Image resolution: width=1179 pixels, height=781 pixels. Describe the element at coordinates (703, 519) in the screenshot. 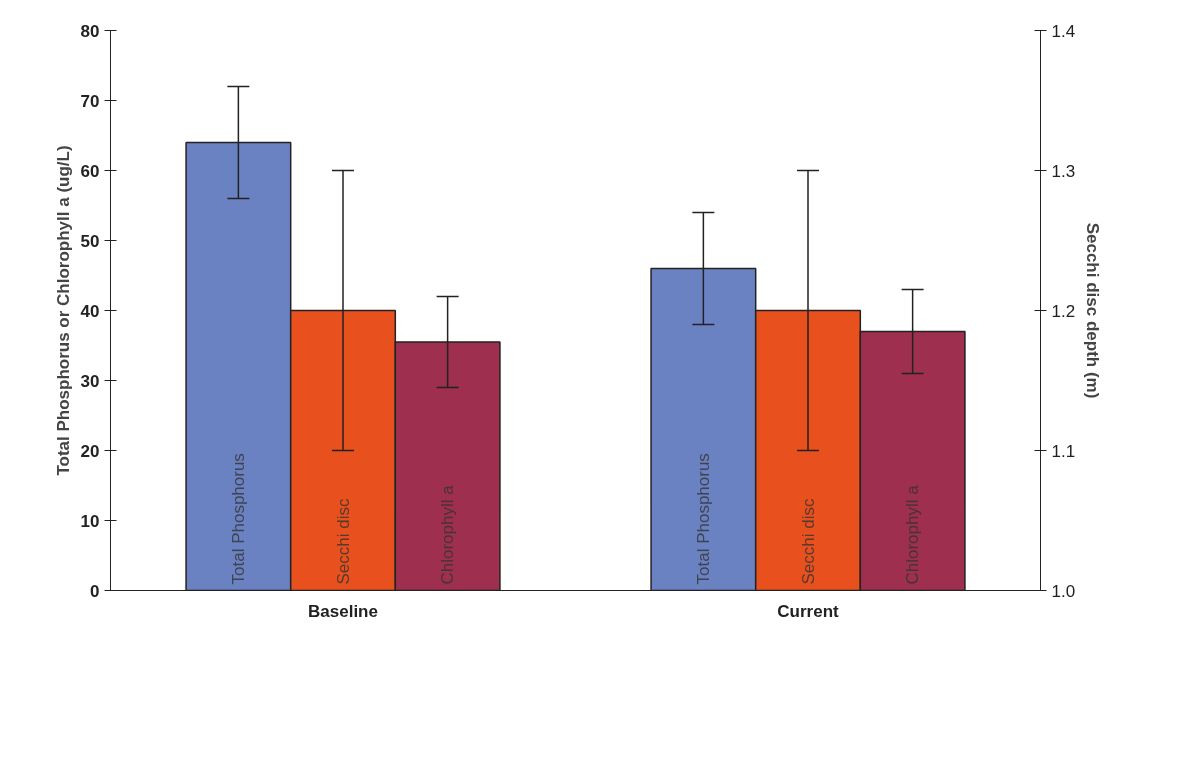

I see `text: Total Phosphorus` at that location.